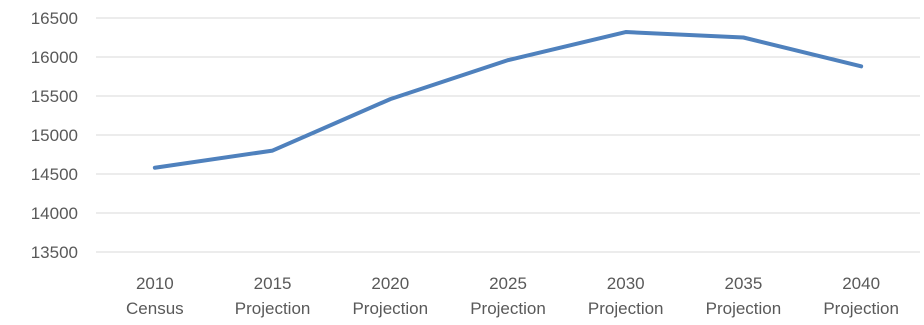 The image size is (924, 325). What do you see at coordinates (155, 283) in the screenshot?
I see `x-tick-label-year: 2010` at bounding box center [155, 283].